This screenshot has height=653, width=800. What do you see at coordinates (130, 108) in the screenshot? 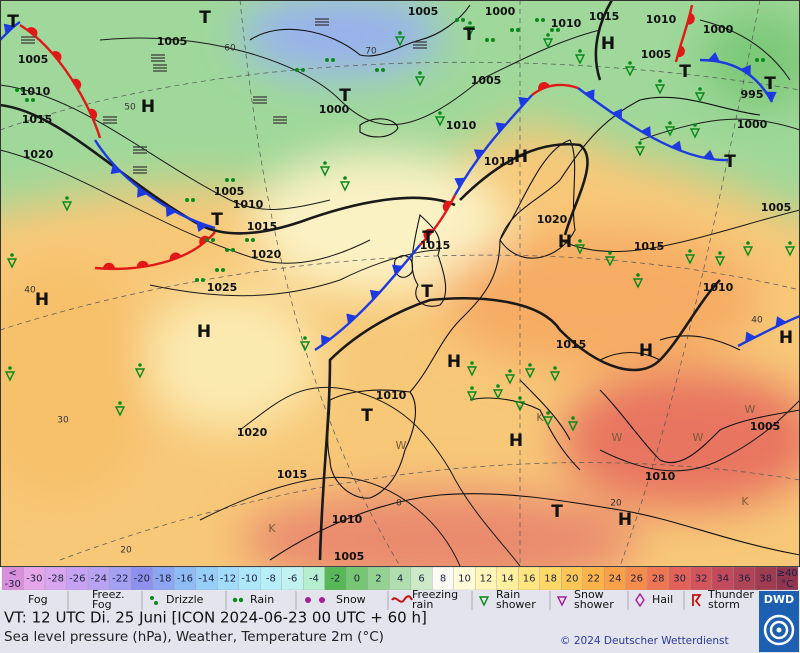
I see `graticule-label: 50` at bounding box center [130, 108].